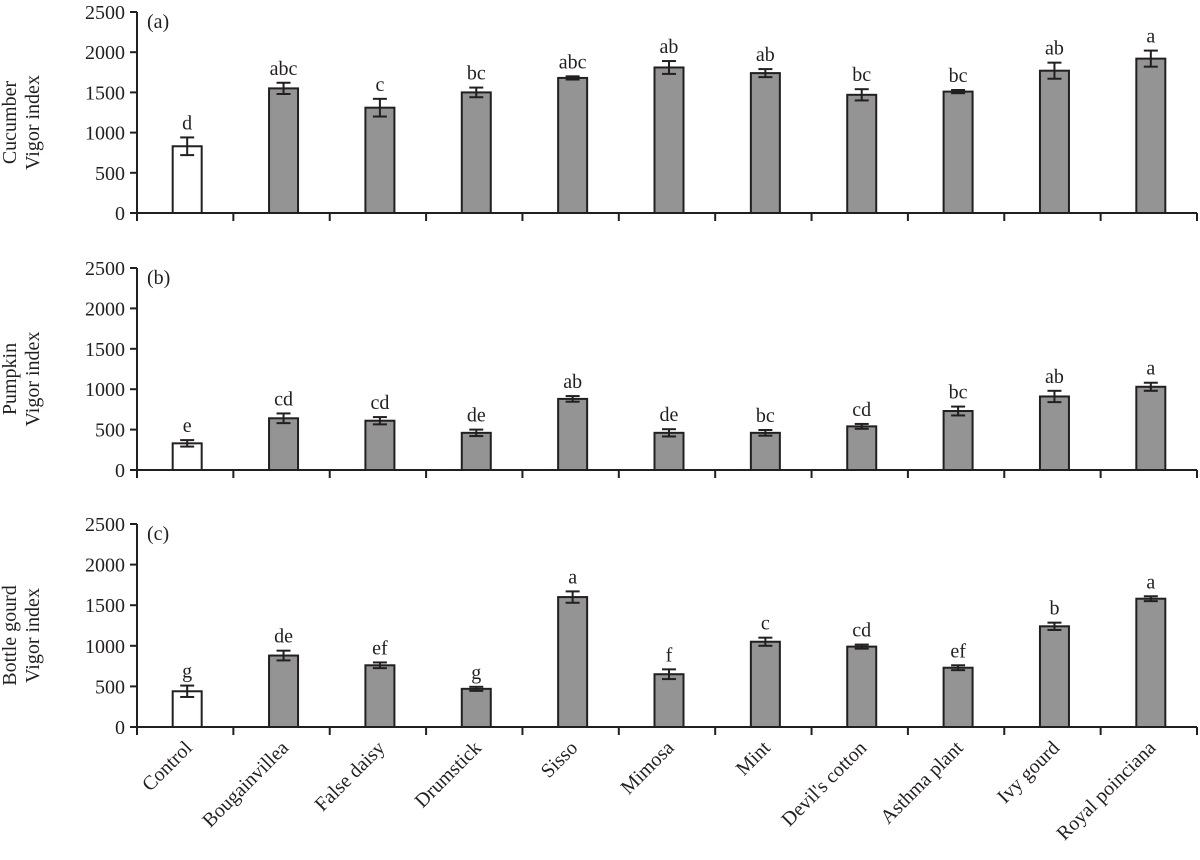 Image resolution: width=1200 pixels, height=860 pixels. What do you see at coordinates (158, 22) in the screenshot?
I see `panel-label: (a)` at bounding box center [158, 22].